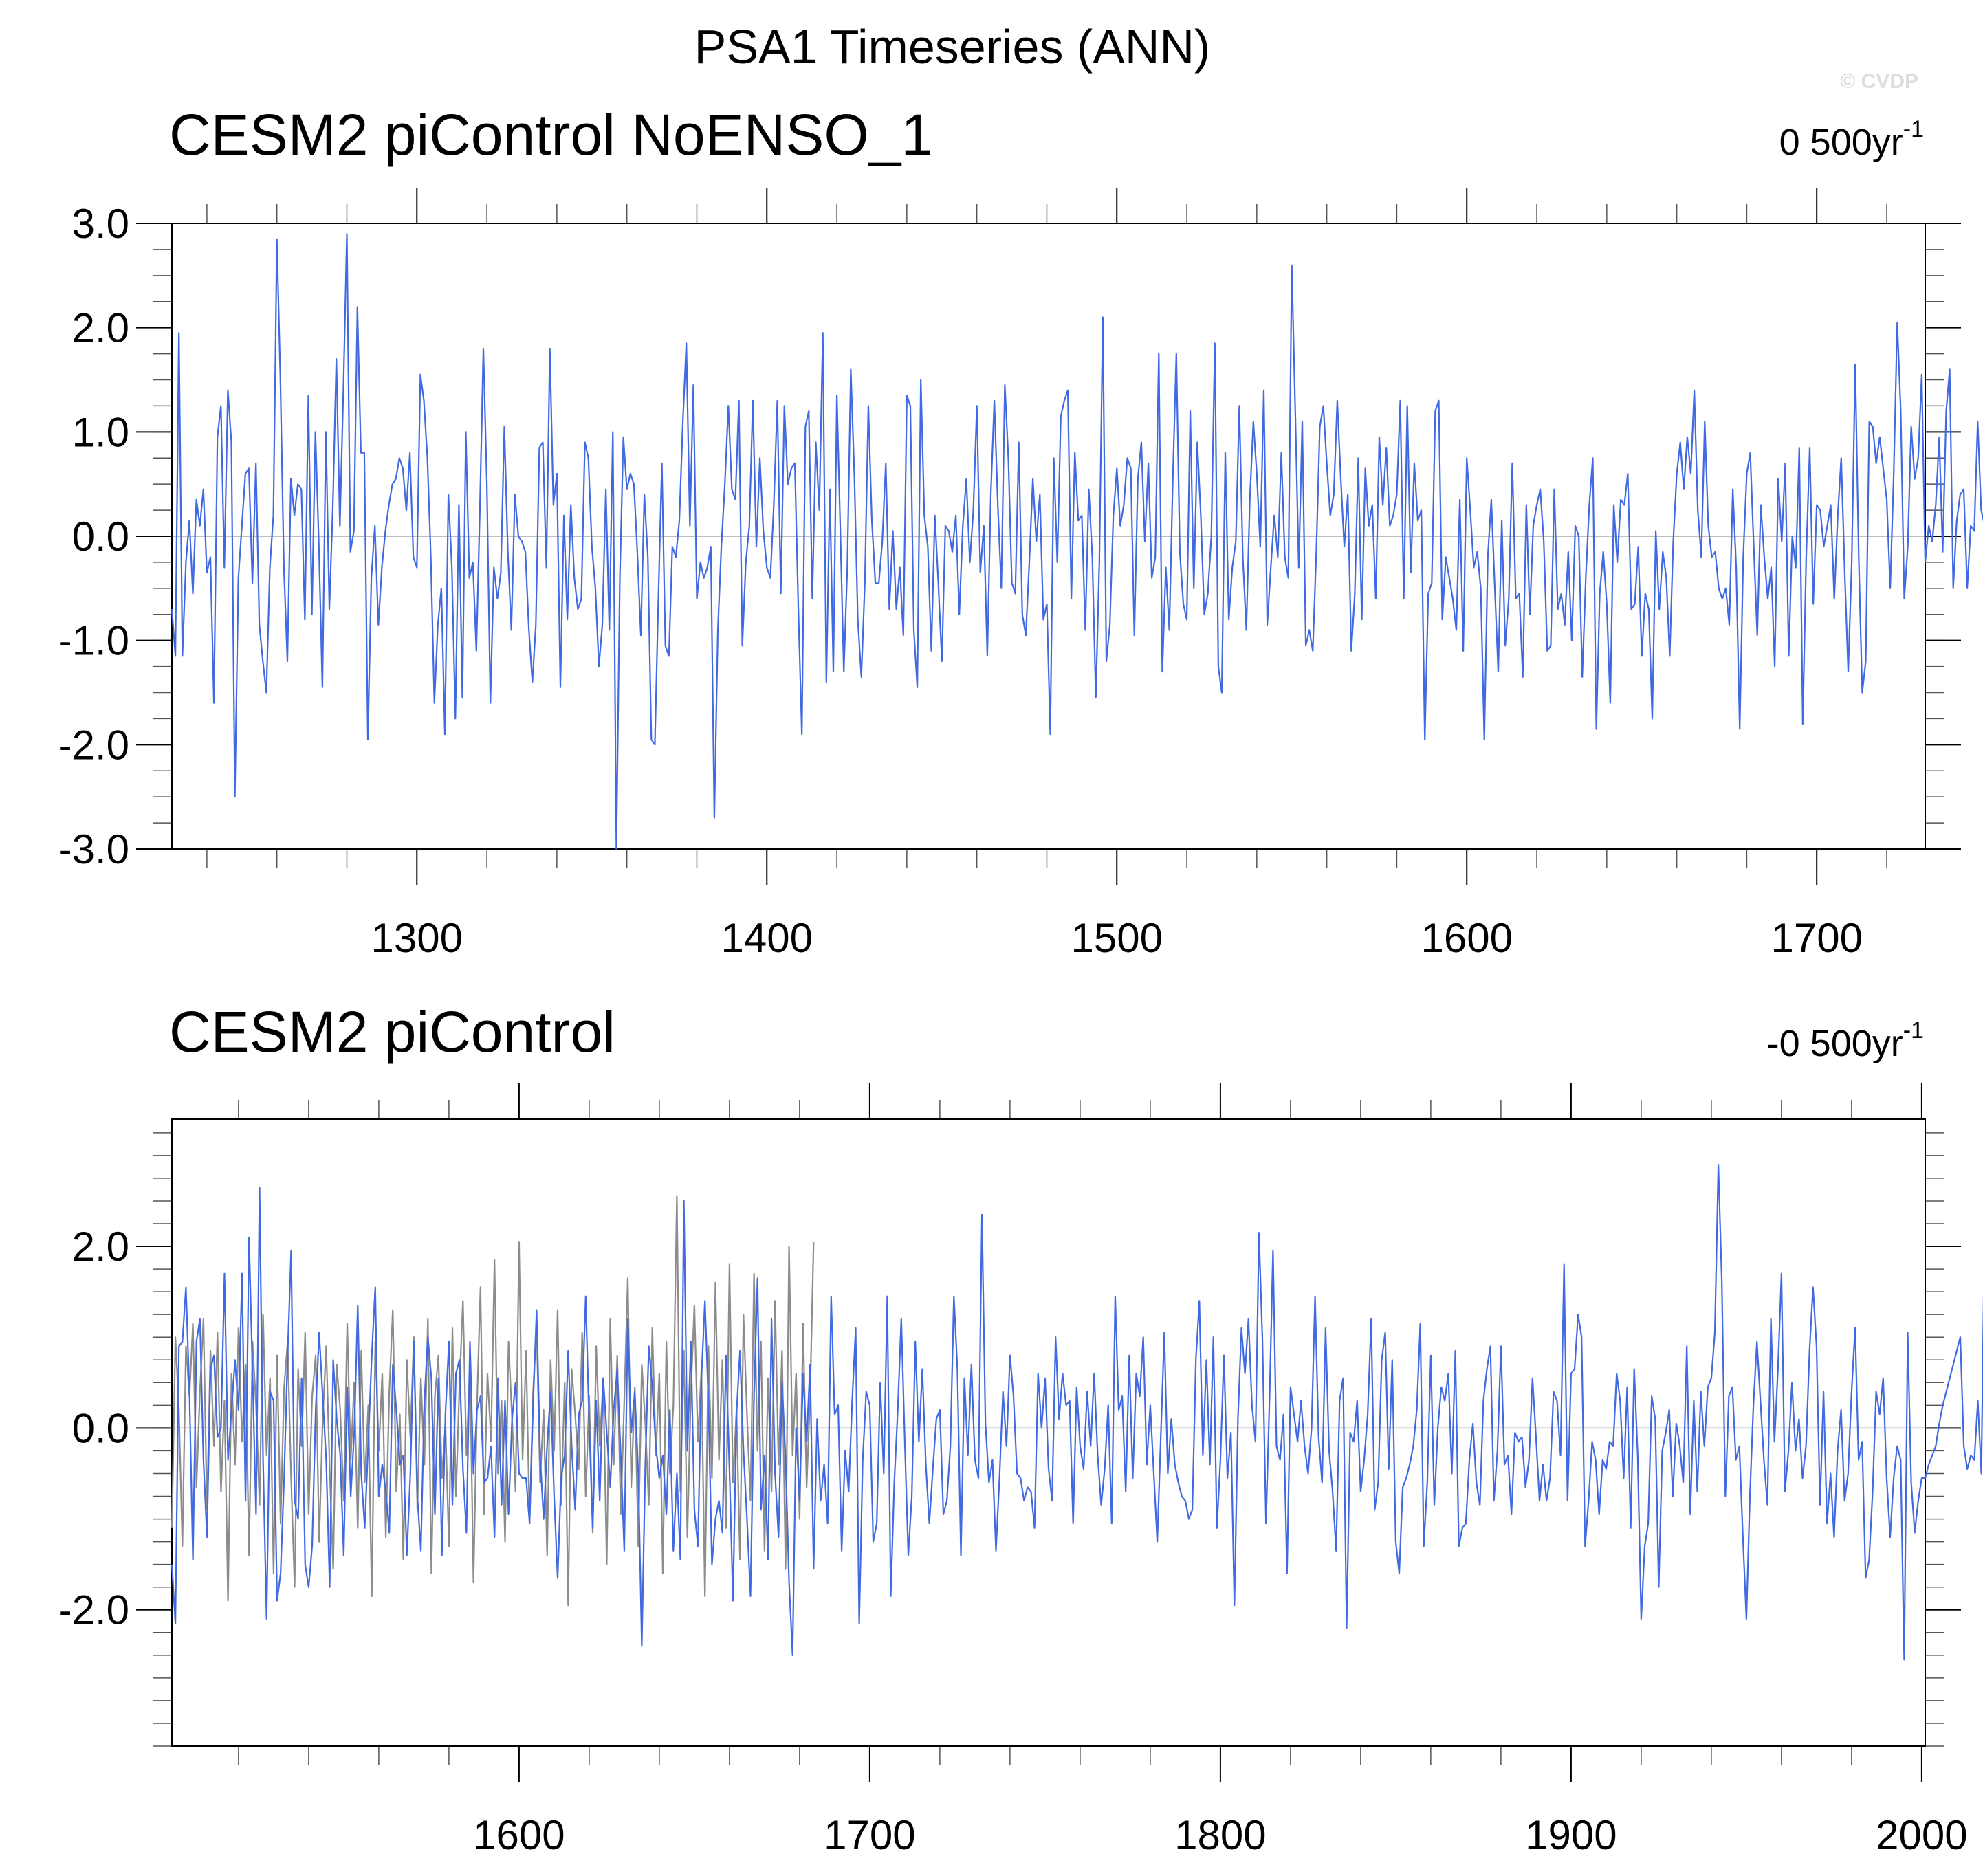  Describe the element at coordinates (1220, 1835) in the screenshot. I see `panel-bottom-x-tick-label: 1800` at that location.